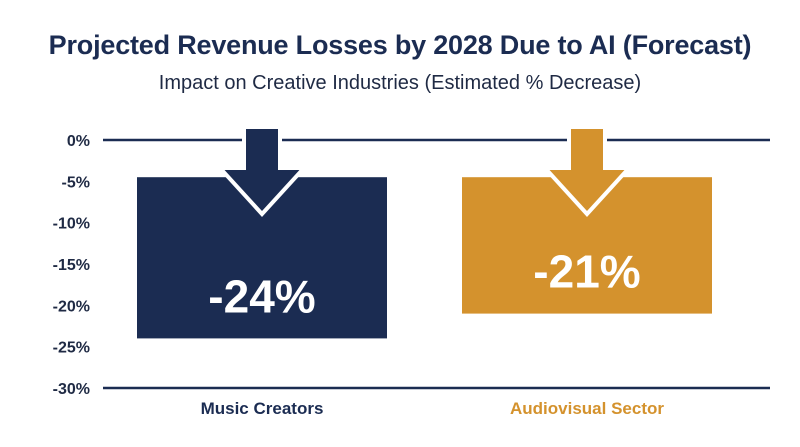 The height and width of the screenshot is (447, 800). What do you see at coordinates (261, 296) in the screenshot?
I see `bar-data-label: -24%` at bounding box center [261, 296].